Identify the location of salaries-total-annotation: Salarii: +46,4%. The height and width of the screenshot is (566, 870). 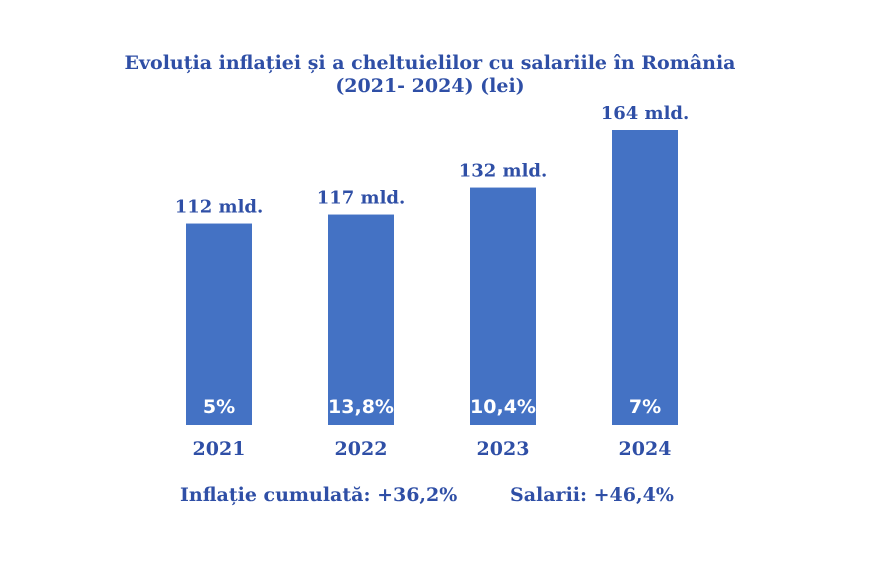
(592, 495).